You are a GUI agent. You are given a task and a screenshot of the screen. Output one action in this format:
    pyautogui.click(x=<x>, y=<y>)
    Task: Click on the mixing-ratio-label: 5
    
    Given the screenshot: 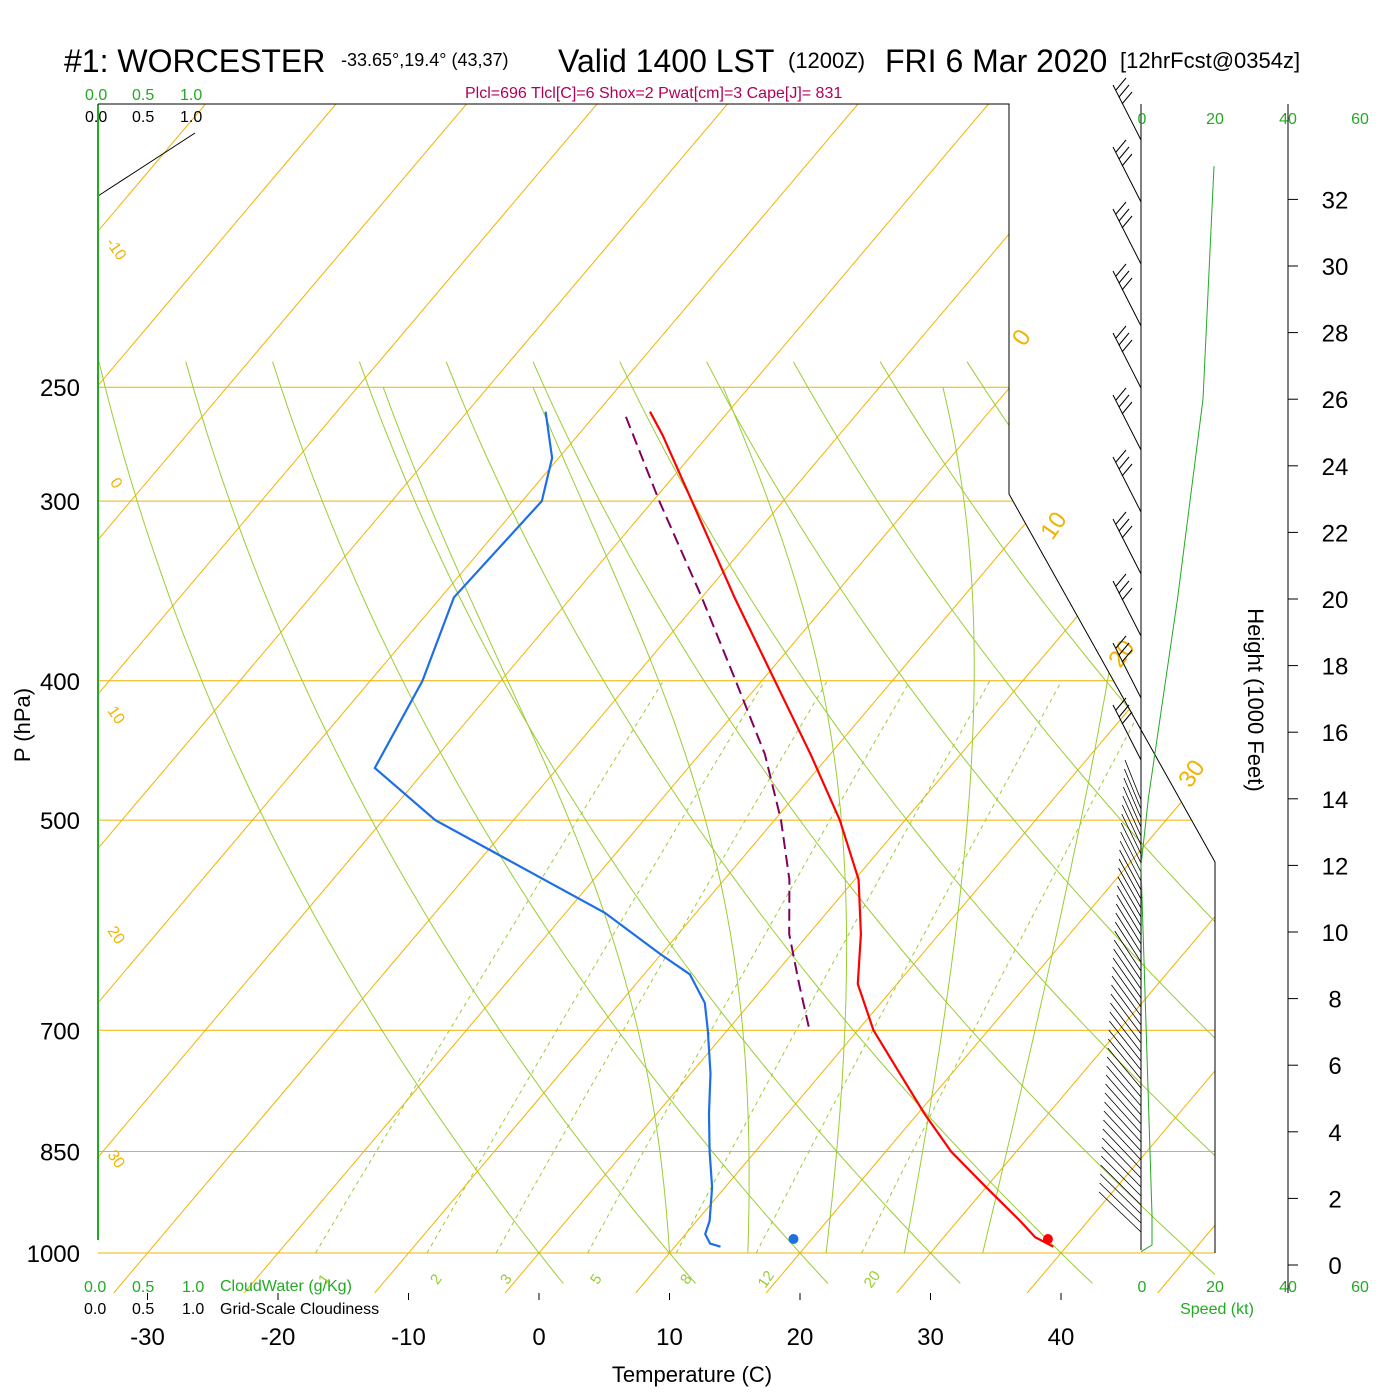 What is the action you would take?
    pyautogui.click(x=596, y=1279)
    